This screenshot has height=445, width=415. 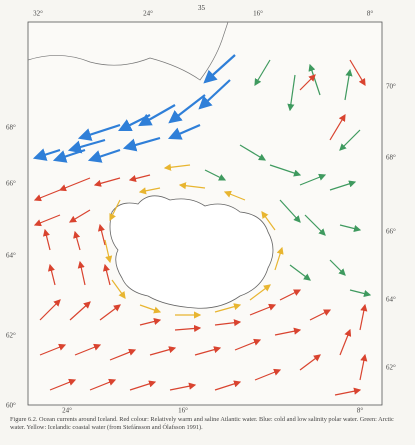 What do you see at coordinates (11, 184) in the screenshot?
I see `left-coordinate-label: 66°` at bounding box center [11, 184].